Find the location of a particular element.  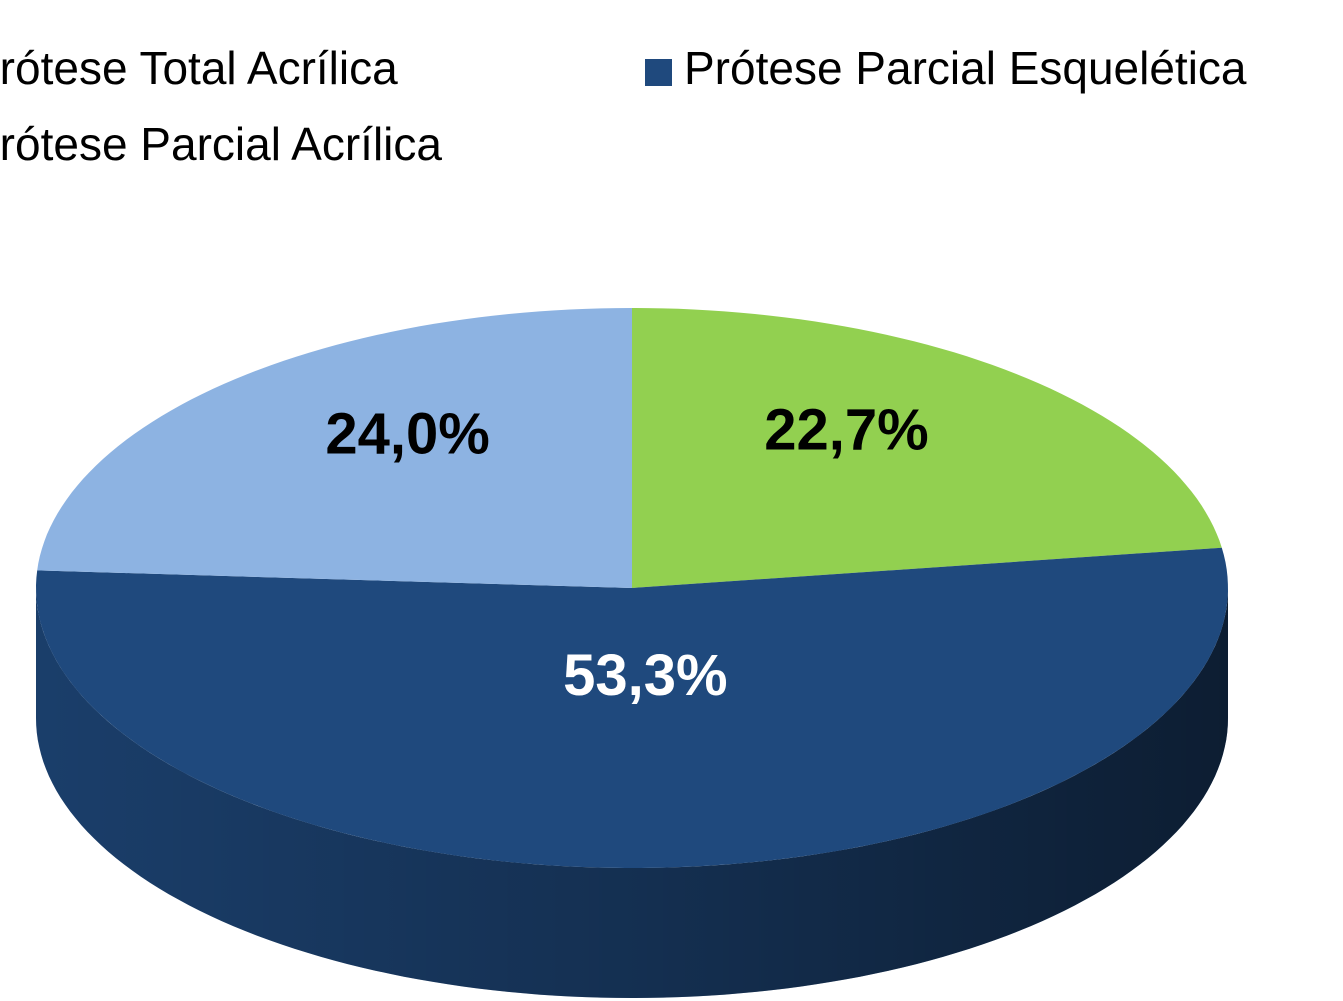

legend-label: Prótese Parcial Acrílica is located at coordinates (221, 144).